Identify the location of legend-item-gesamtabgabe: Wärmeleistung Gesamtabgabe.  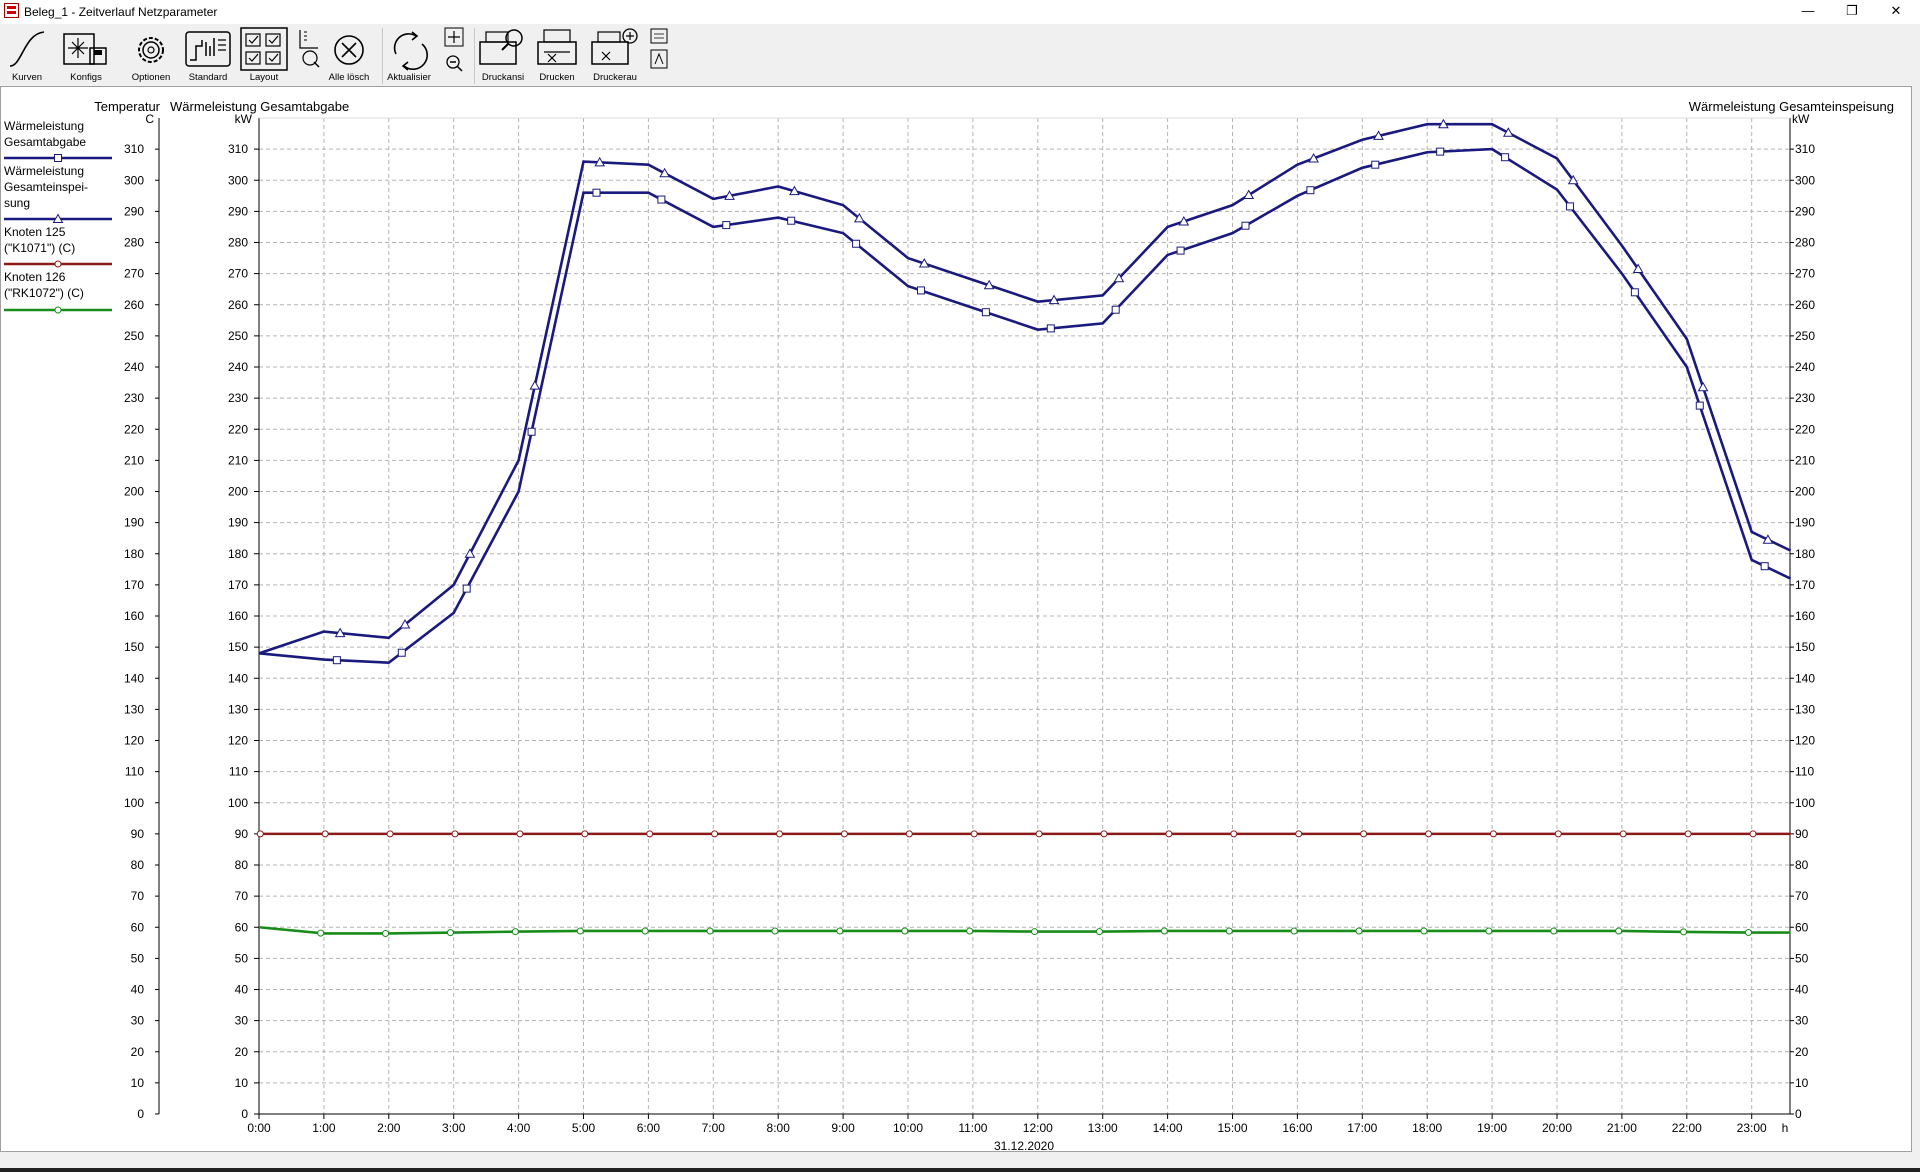
(45, 134).